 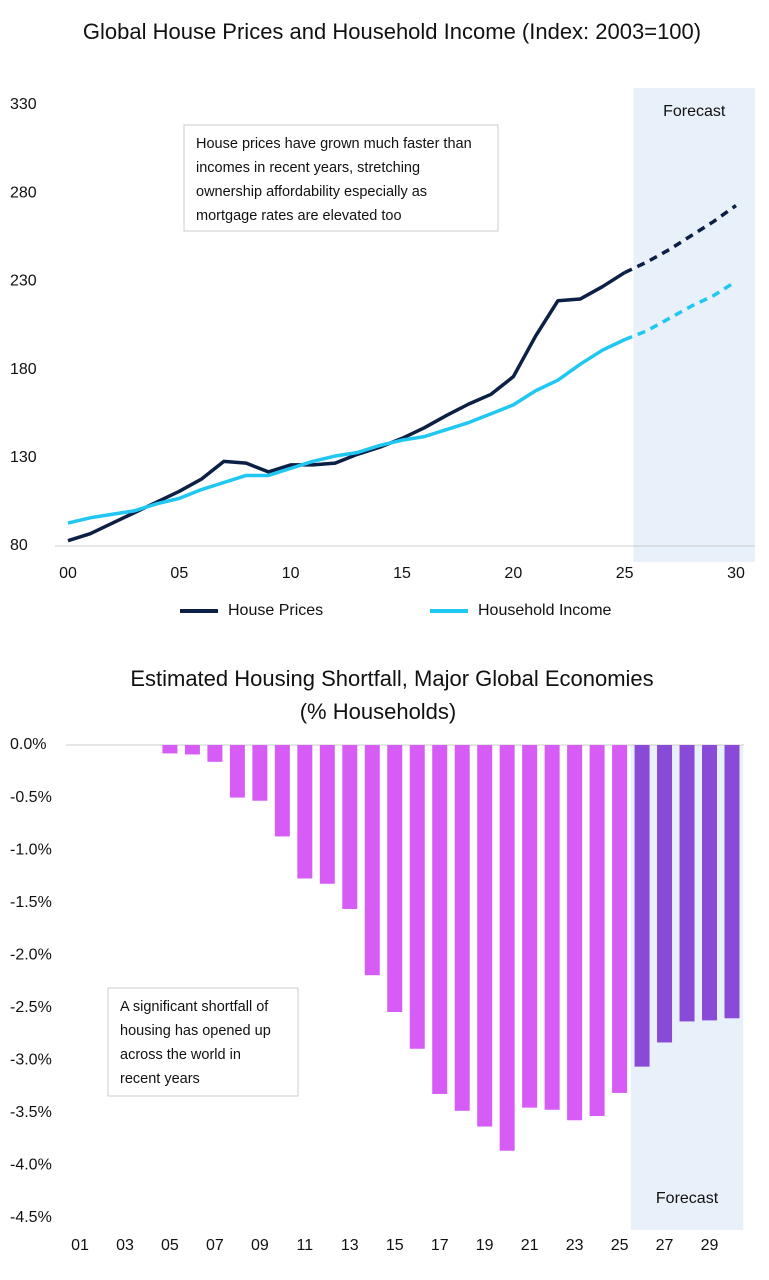 I want to click on y-tick-label: -2.0%, so click(x=31, y=954).